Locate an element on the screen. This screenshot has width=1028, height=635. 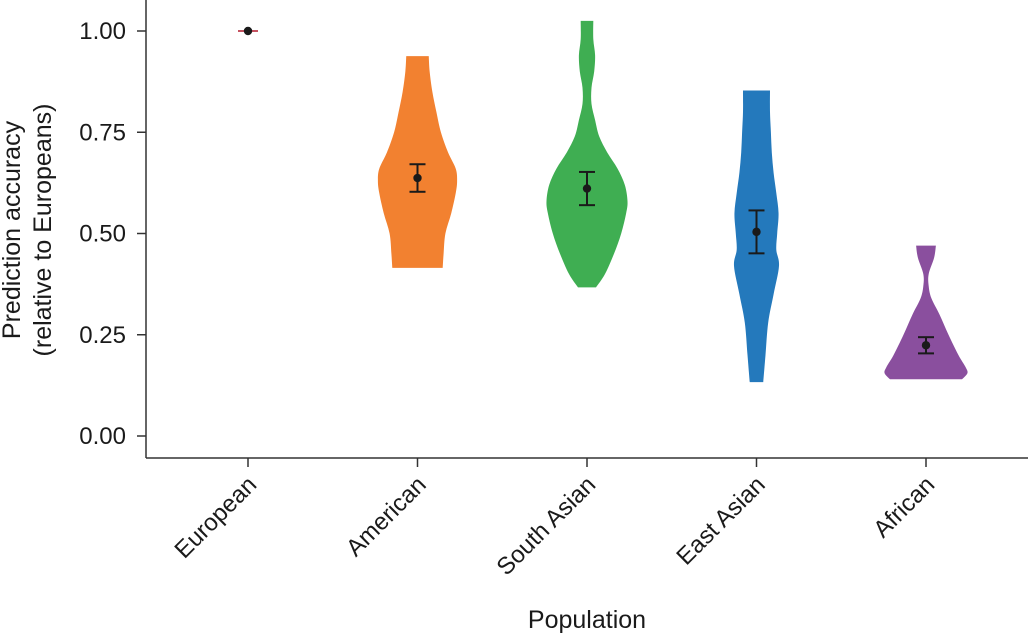
x-tick-label: European is located at coordinates (216, 517).